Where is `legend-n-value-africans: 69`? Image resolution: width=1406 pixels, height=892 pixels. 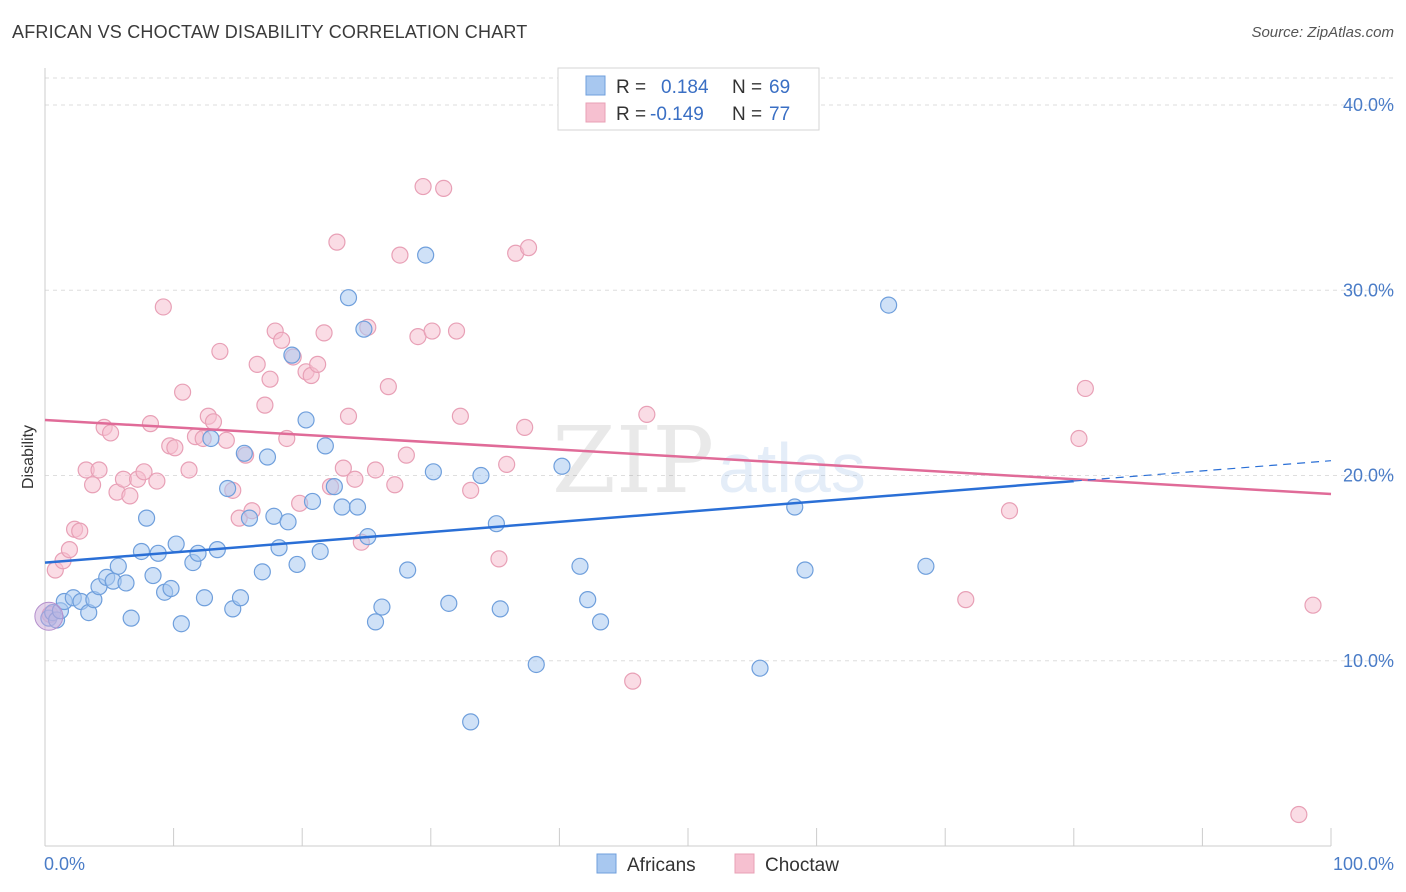 legend-n-value-africans: 69 is located at coordinates (779, 87).